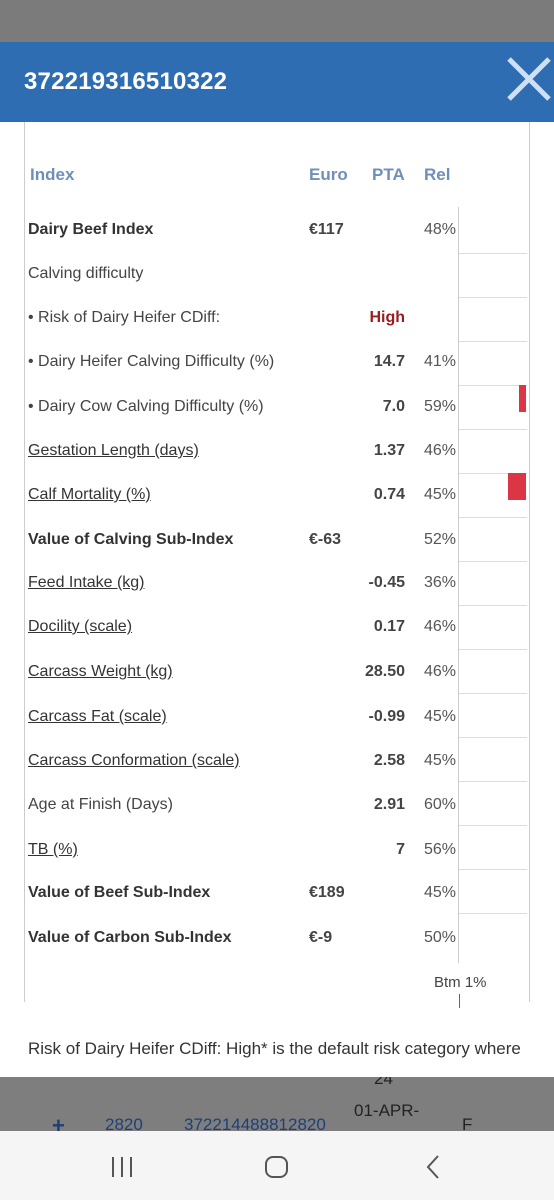 This screenshot has width=554, height=1200. I want to click on row-label: Dairy Beef Index, so click(91, 229).